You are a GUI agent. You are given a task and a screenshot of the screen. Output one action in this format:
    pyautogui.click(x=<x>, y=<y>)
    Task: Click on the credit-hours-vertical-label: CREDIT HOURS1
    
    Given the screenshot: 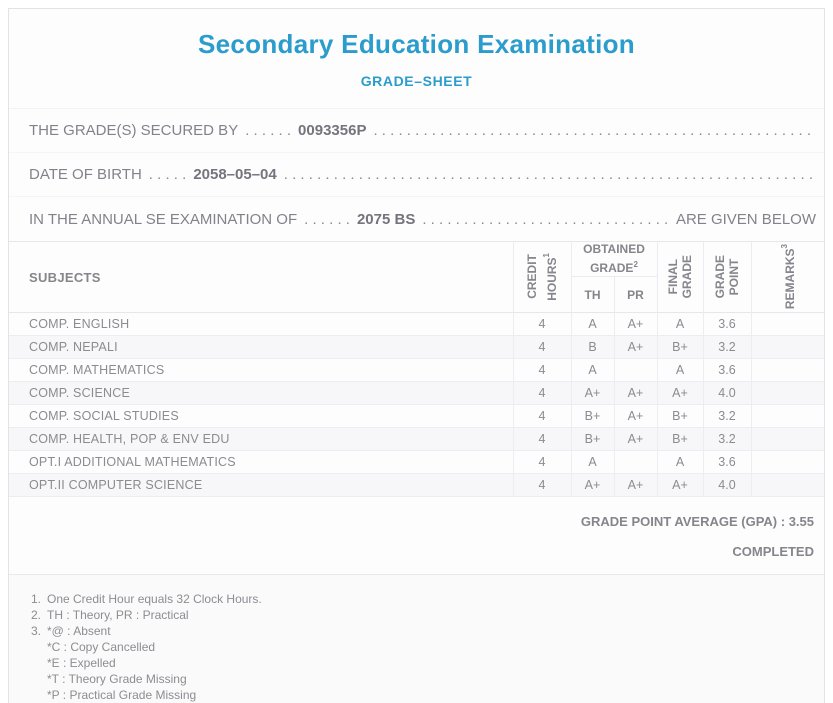 What is the action you would take?
    pyautogui.click(x=541, y=277)
    